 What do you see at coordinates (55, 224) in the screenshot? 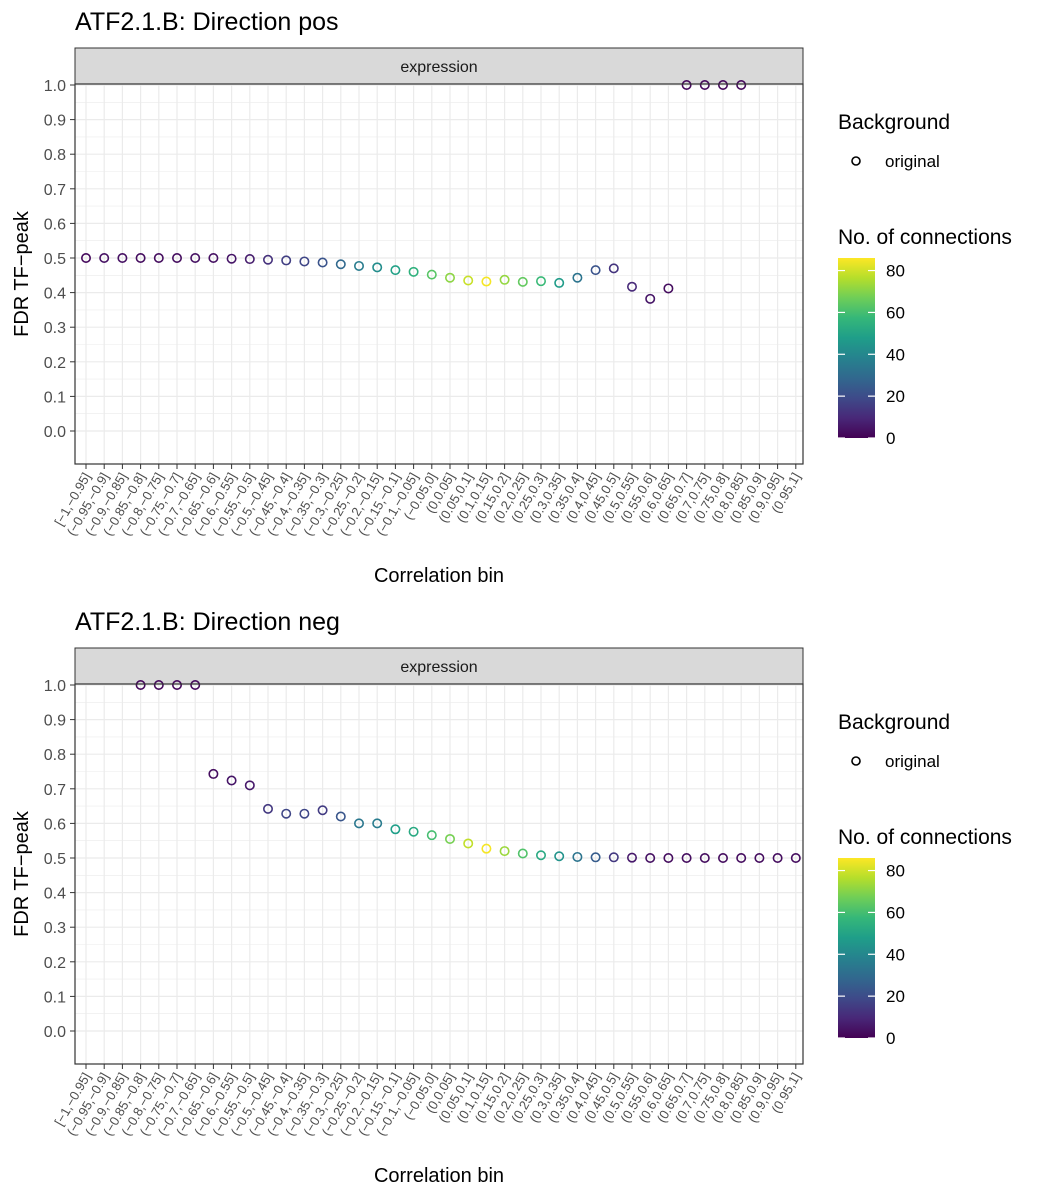
I see `y-tick-label: 0.6` at bounding box center [55, 224].